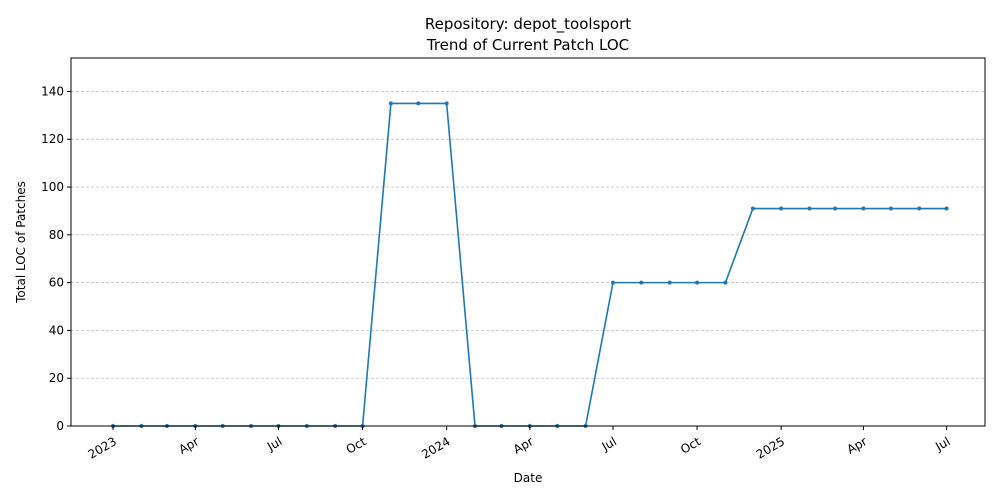  I want to click on y-tick-label: 40, so click(56, 330).